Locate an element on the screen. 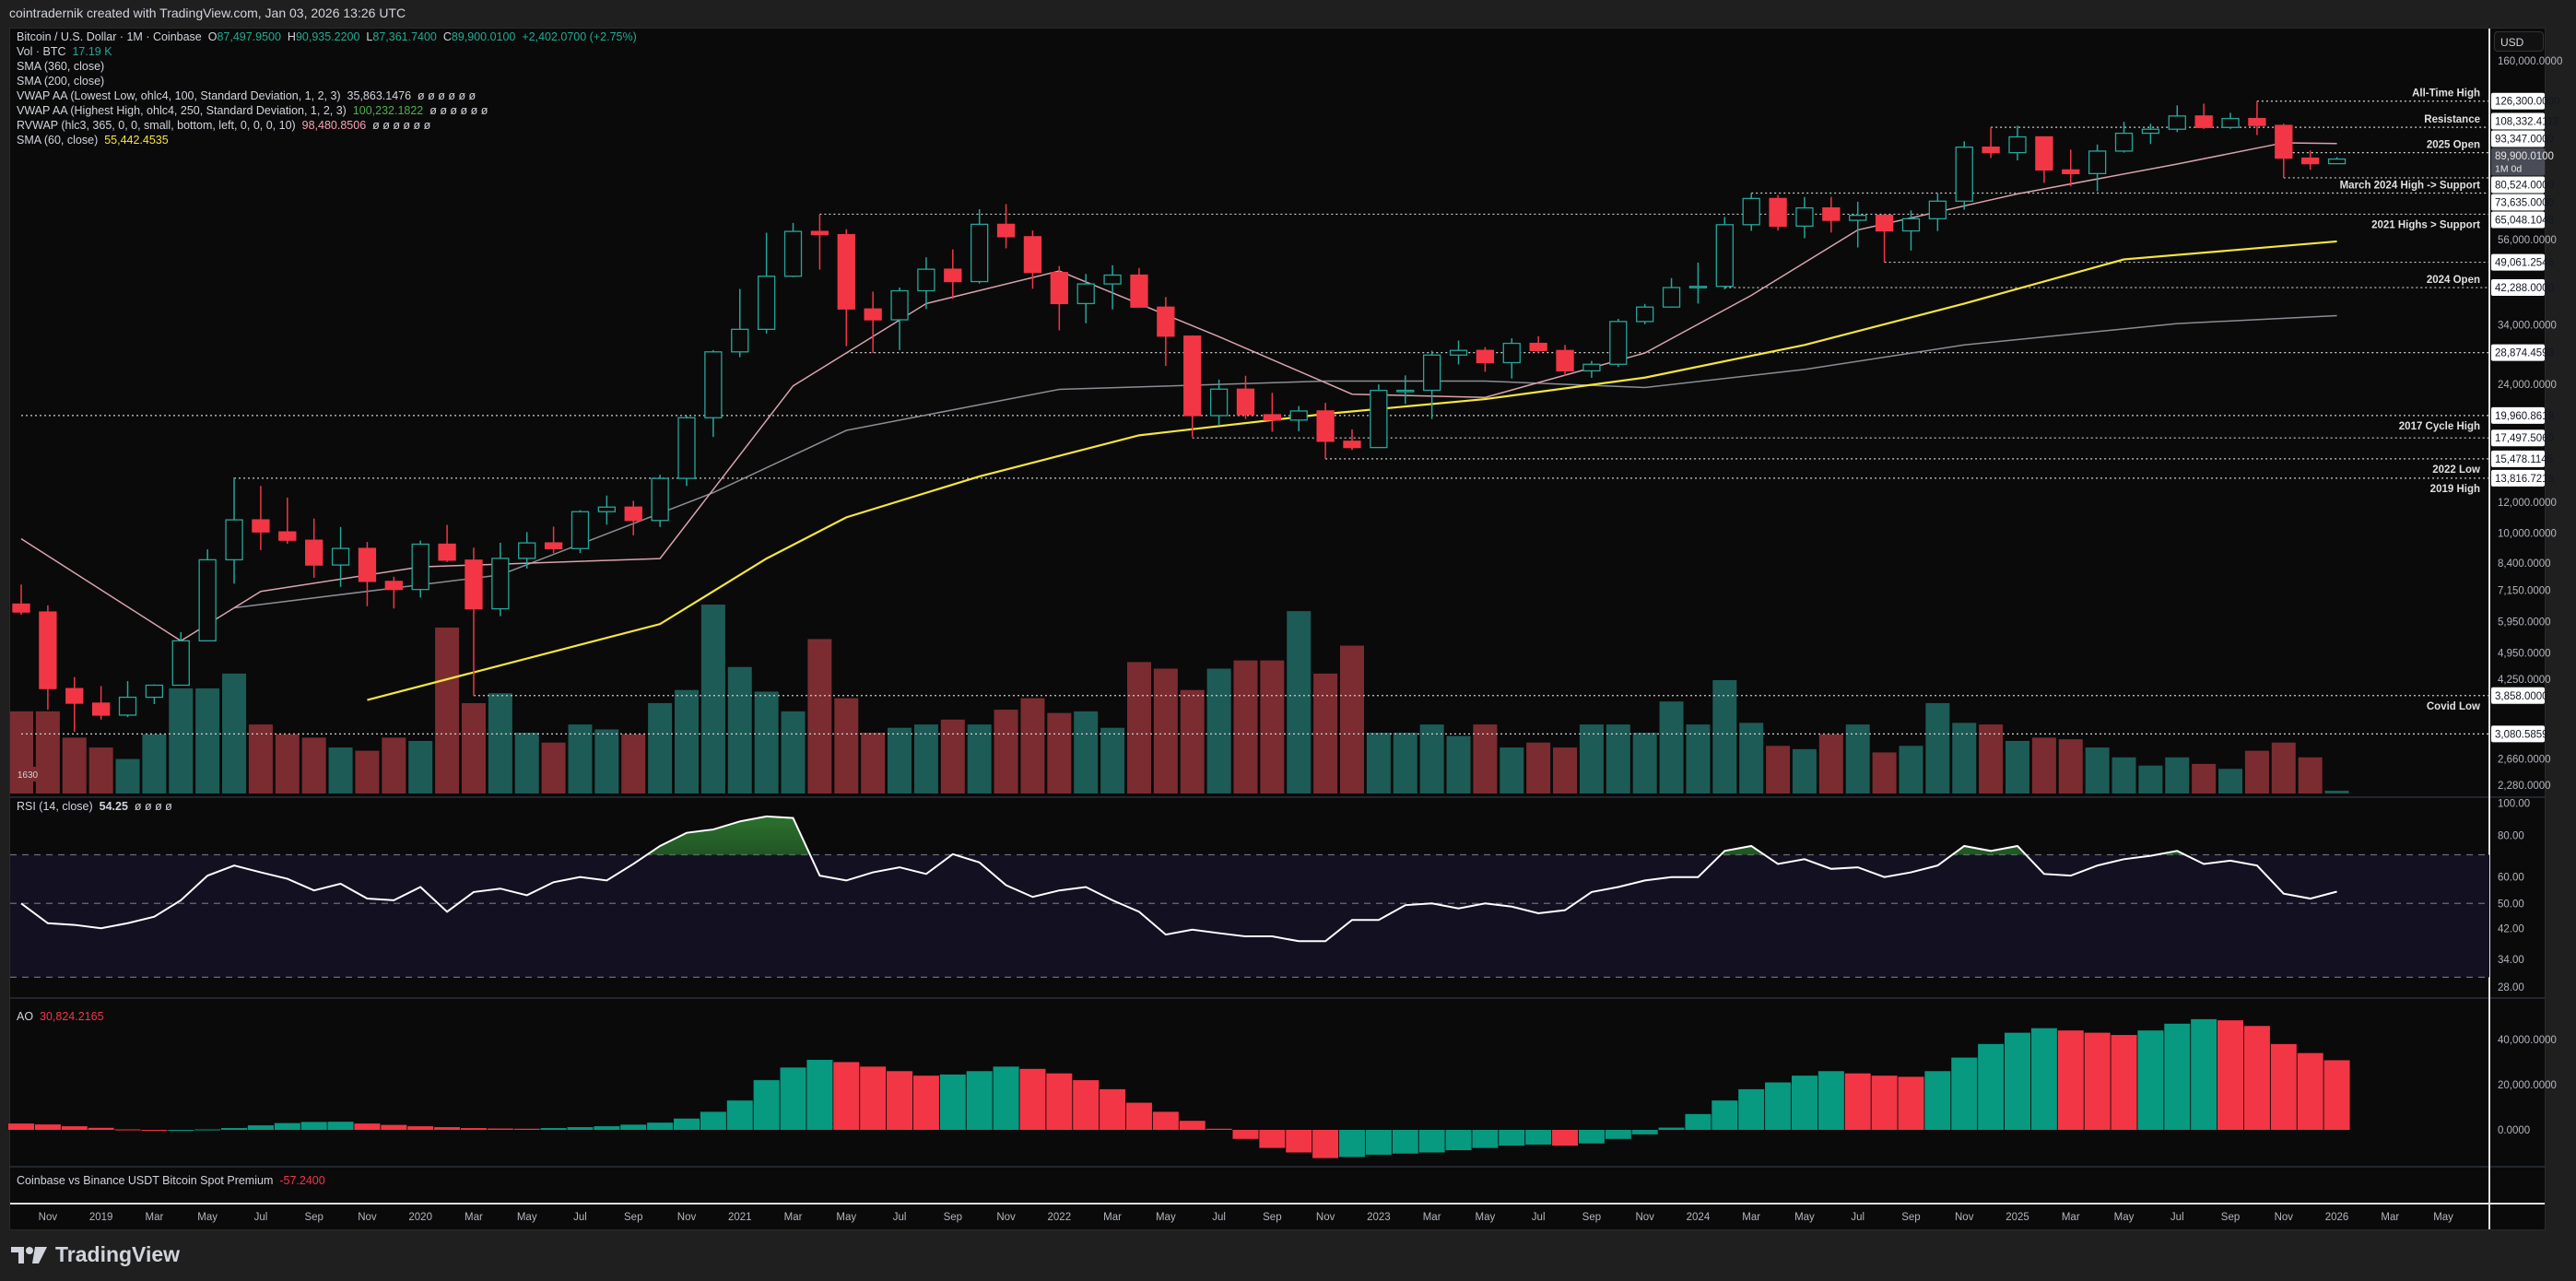 The height and width of the screenshot is (1281, 2576). tradingview-logo: TradingView is located at coordinates (95, 1255).